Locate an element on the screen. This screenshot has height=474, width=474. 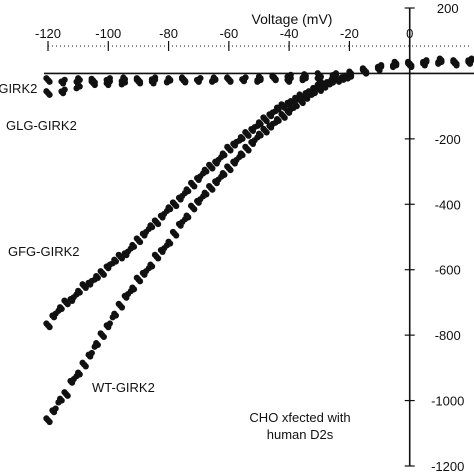
x-tick-label: -40 is located at coordinates (289, 33).